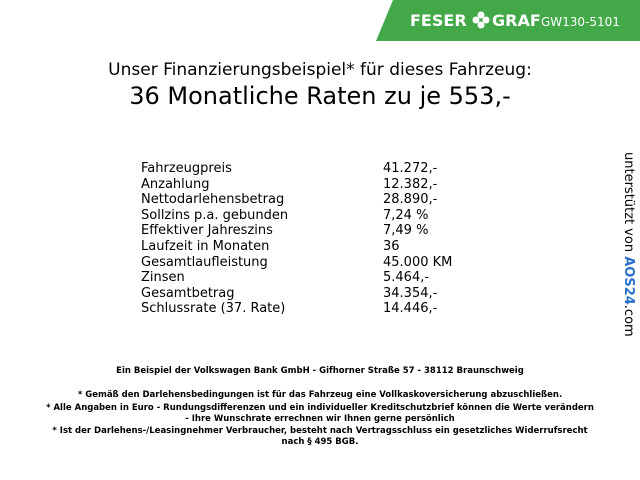 This screenshot has height=480, width=640. I want to click on row-value: 34.354,-, so click(410, 293).